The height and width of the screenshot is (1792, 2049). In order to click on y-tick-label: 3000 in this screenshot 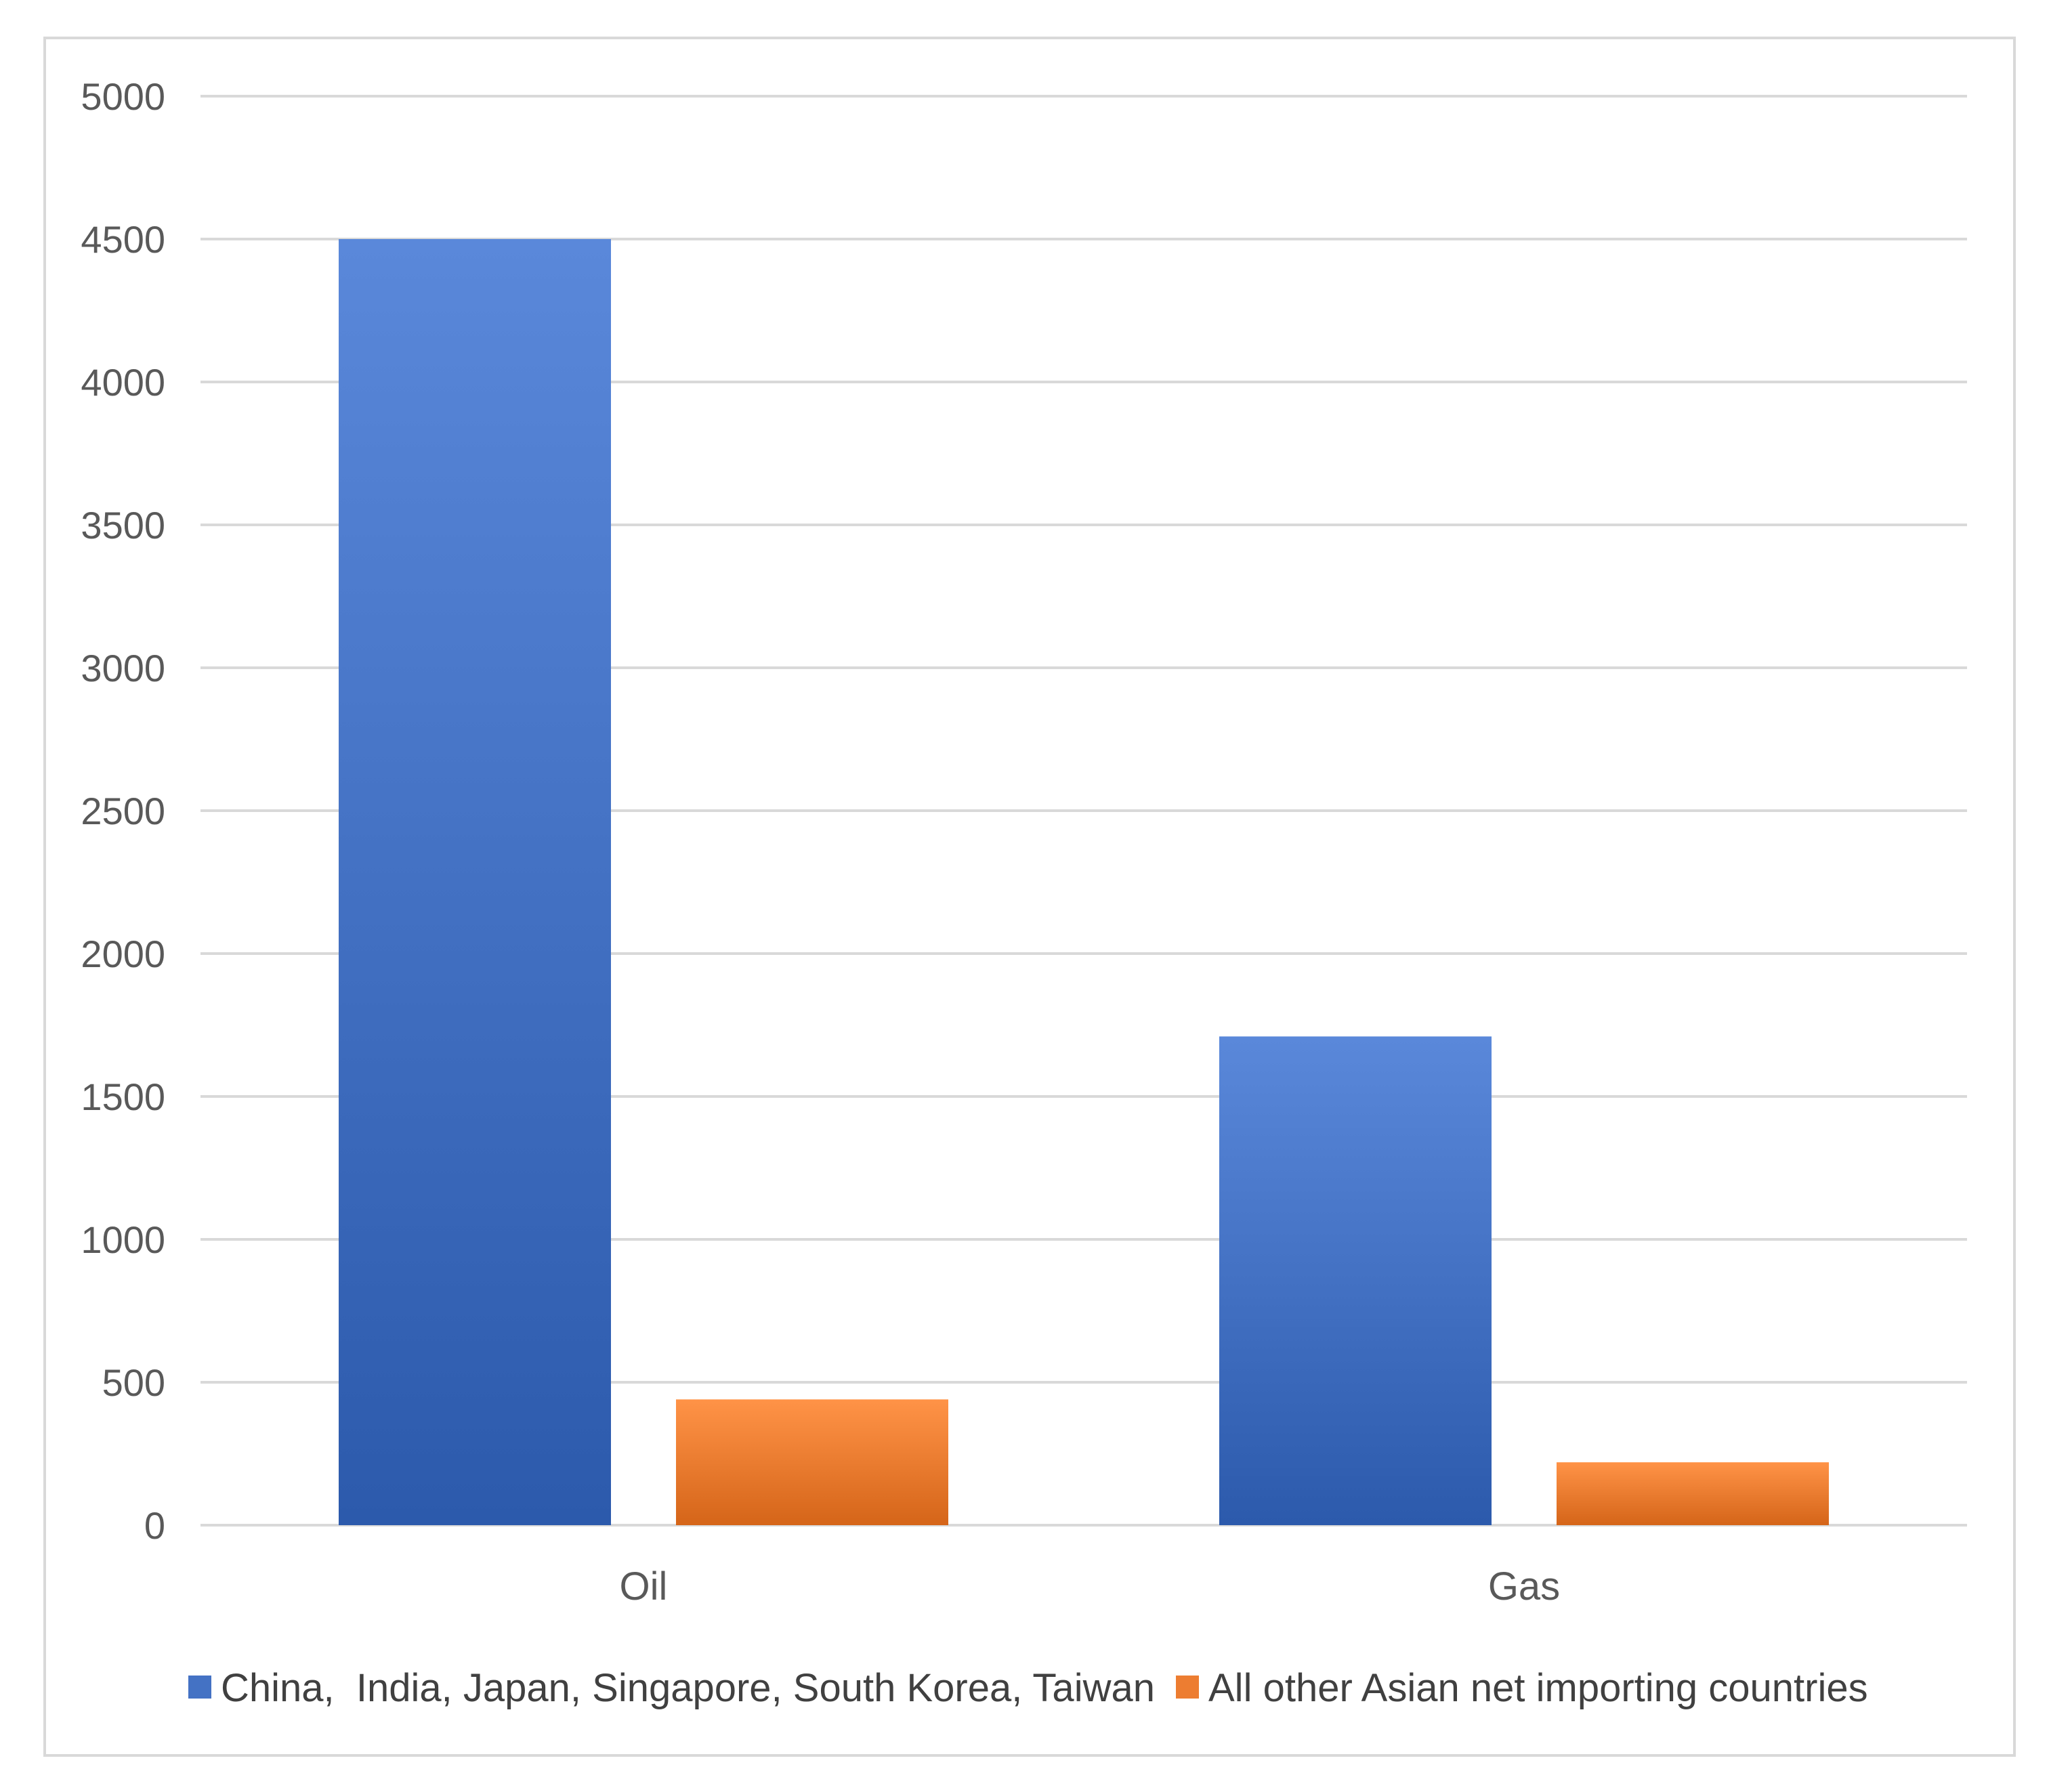, I will do `click(123, 668)`.